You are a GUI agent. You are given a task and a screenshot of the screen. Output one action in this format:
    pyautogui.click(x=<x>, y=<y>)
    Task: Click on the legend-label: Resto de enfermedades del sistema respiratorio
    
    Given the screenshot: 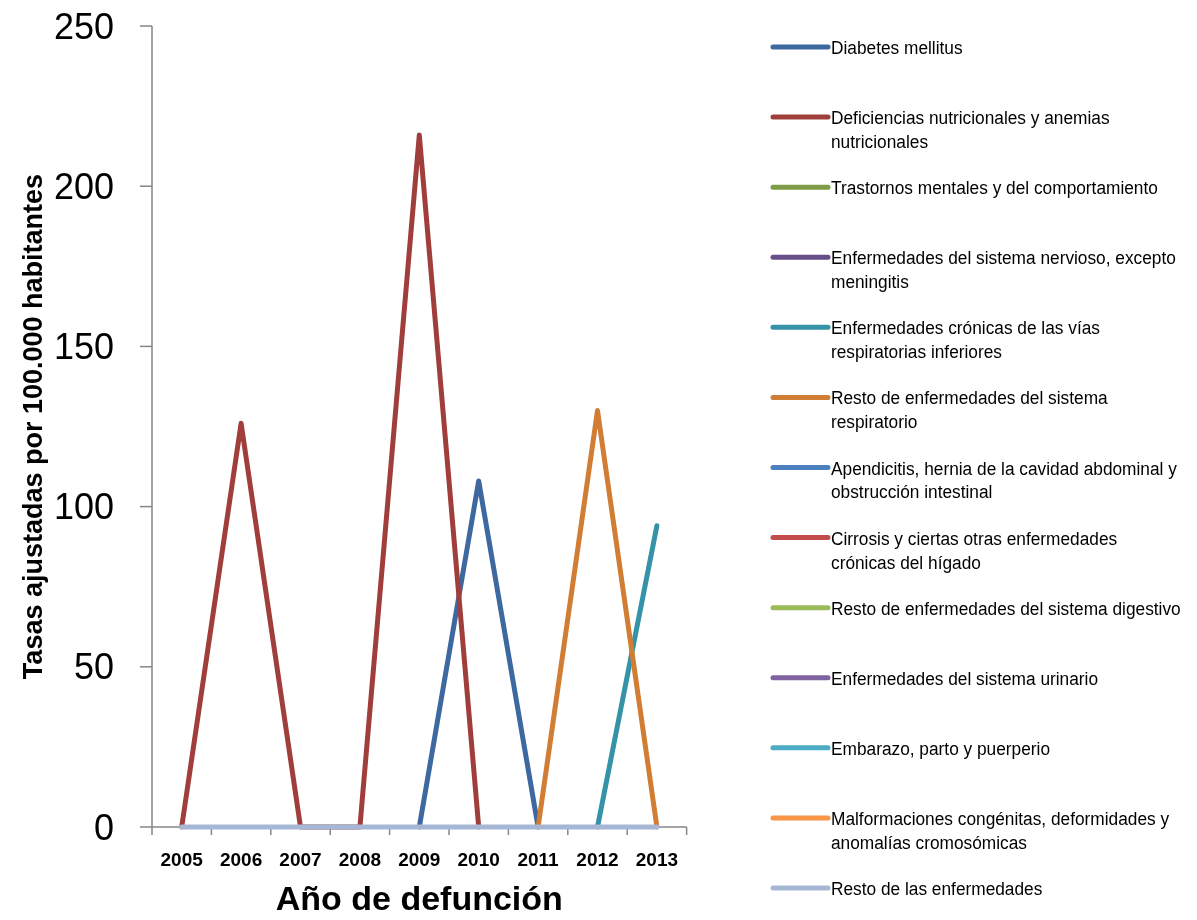 What is the action you would take?
    pyautogui.click(x=970, y=410)
    